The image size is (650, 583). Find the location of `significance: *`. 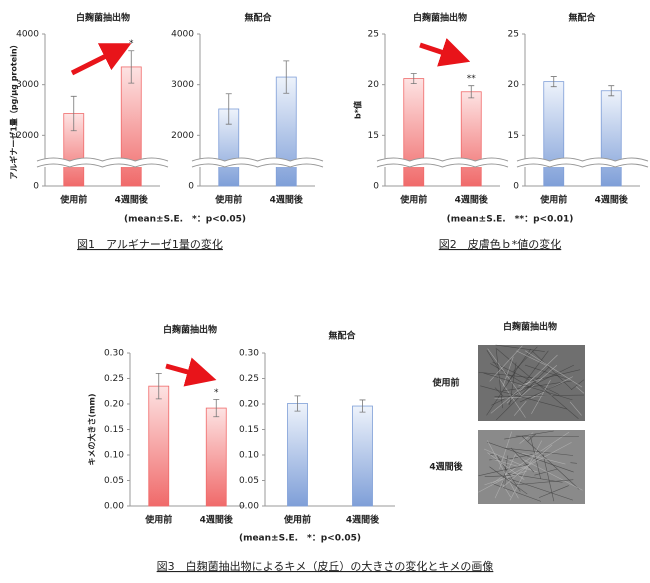

significance: * is located at coordinates (131, 44).